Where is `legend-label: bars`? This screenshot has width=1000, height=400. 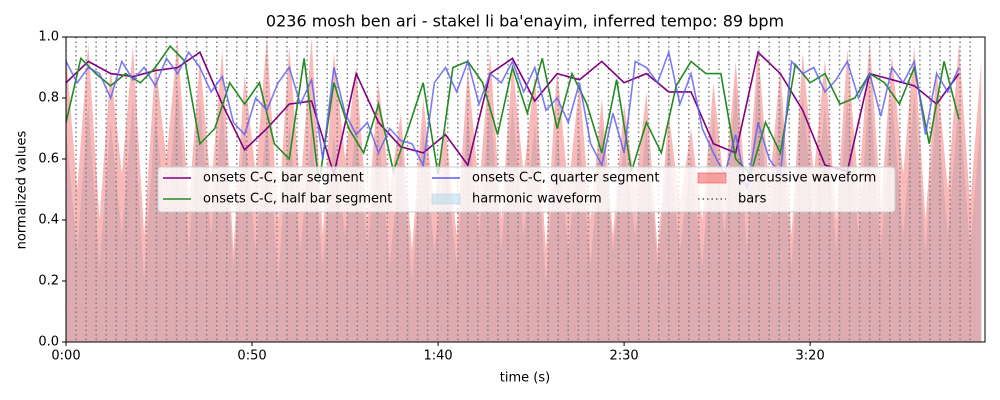
legend-label: bars is located at coordinates (752, 199).